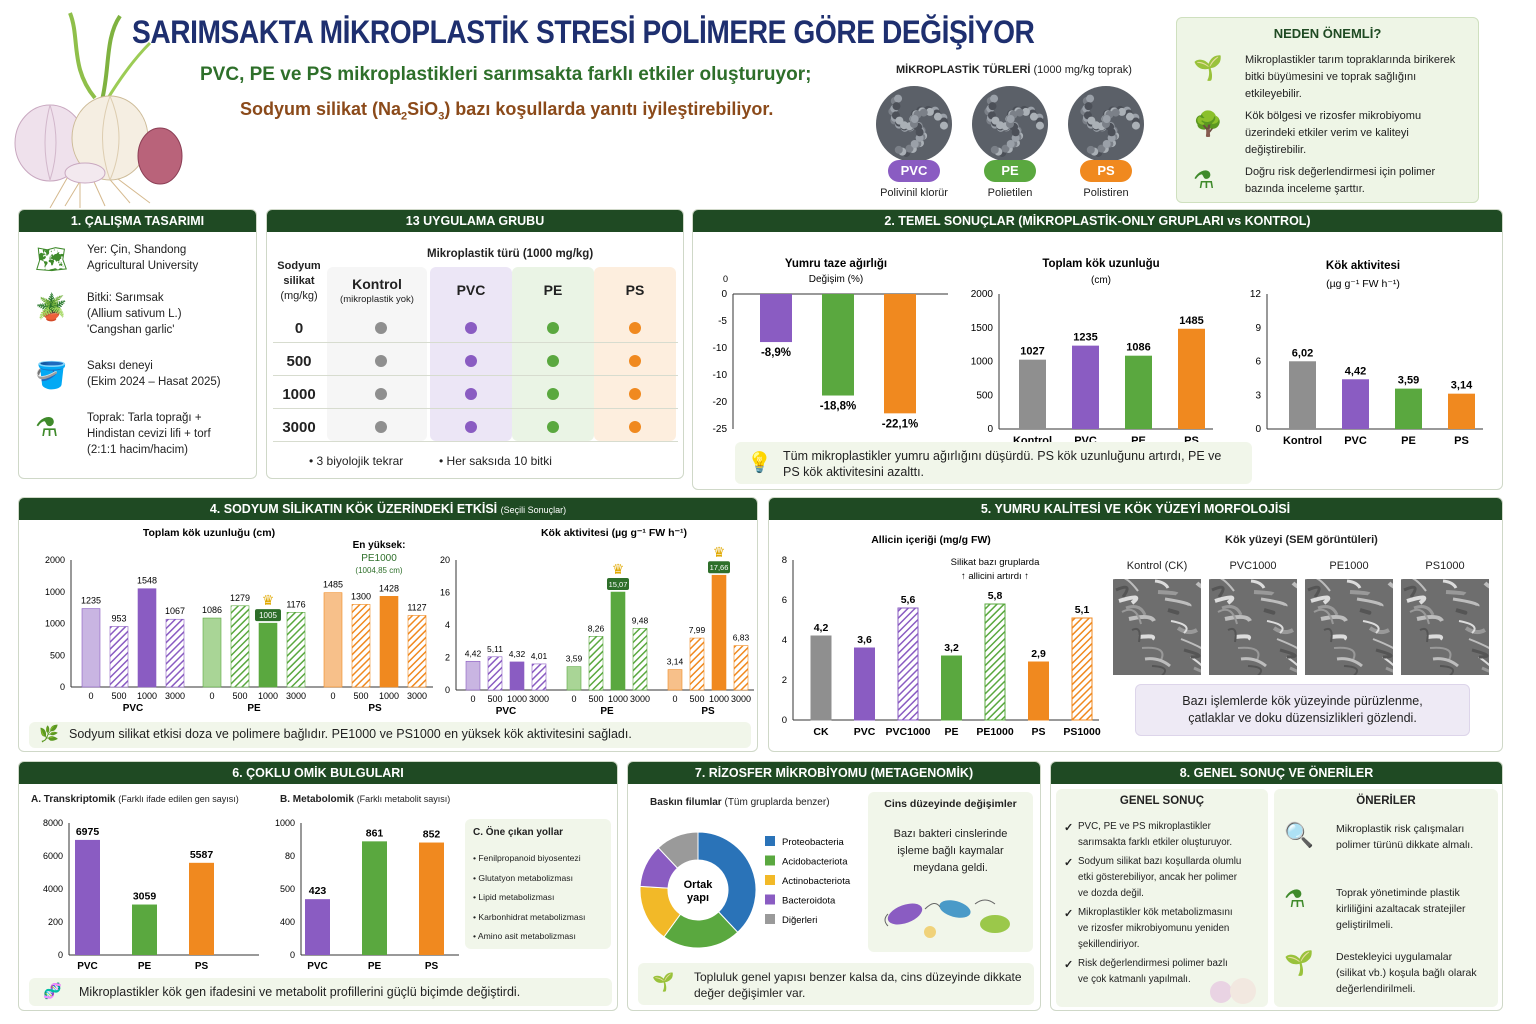 The image size is (1536, 1024). What do you see at coordinates (1101, 280) in the screenshot?
I see `c2-sub: (cm)` at bounding box center [1101, 280].